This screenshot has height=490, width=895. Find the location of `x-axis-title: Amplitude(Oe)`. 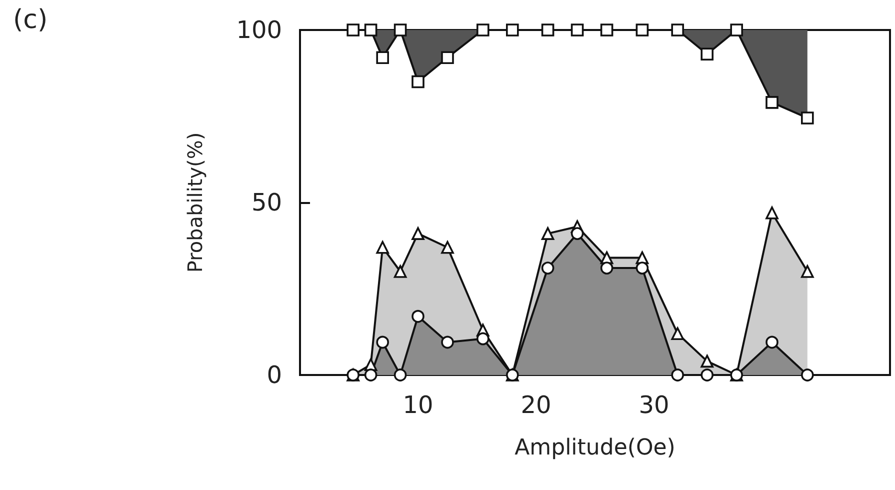

x-axis-title: Amplitude(Oe) is located at coordinates (595, 448).